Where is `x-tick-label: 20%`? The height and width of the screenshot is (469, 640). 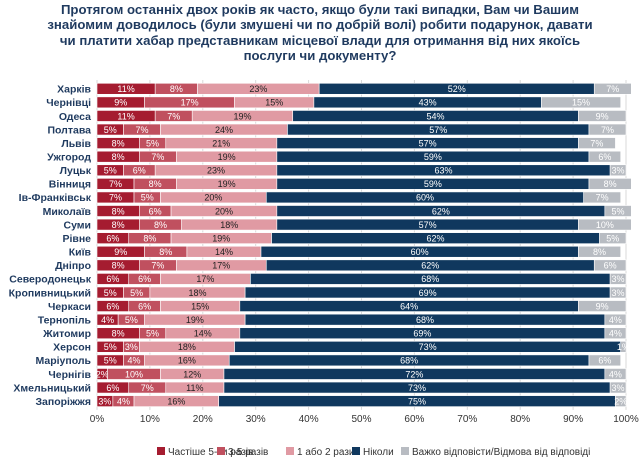
x-tick-label: 20% is located at coordinates (203, 419).